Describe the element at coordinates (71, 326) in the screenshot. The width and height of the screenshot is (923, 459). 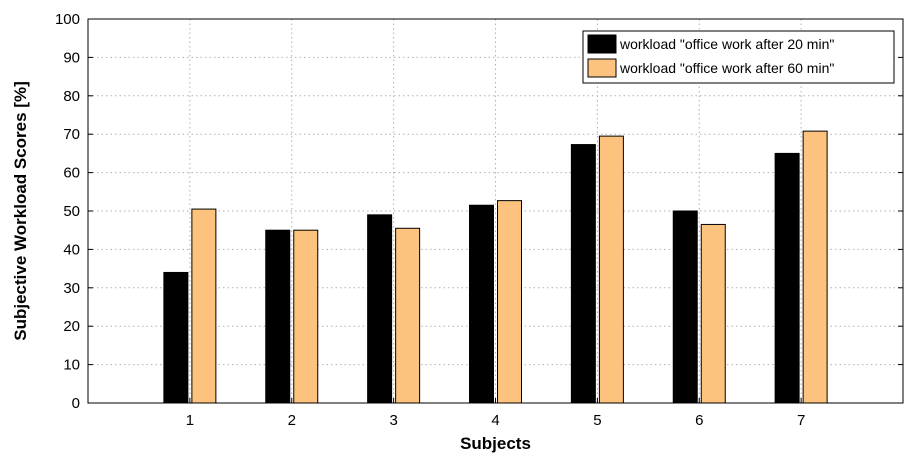
I see `y-tick-label: 20` at that location.